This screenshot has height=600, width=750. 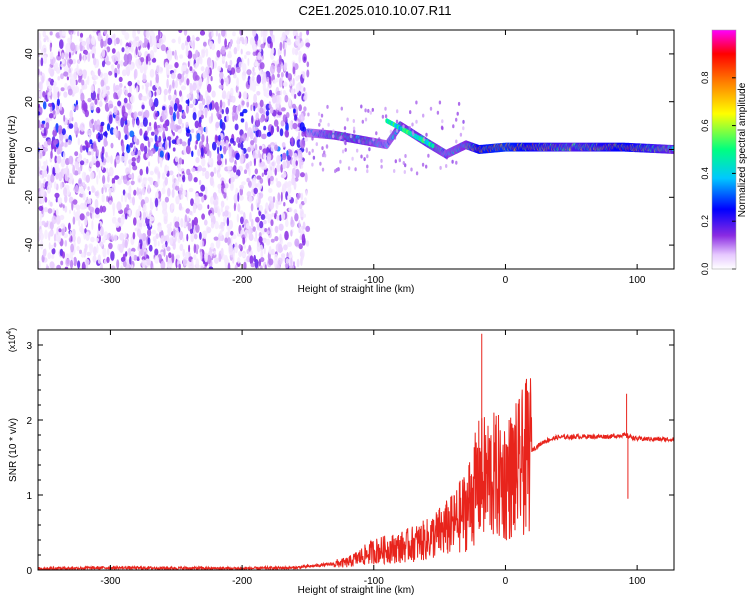 I want to click on snr-ytick-label: 3, so click(x=29, y=346).